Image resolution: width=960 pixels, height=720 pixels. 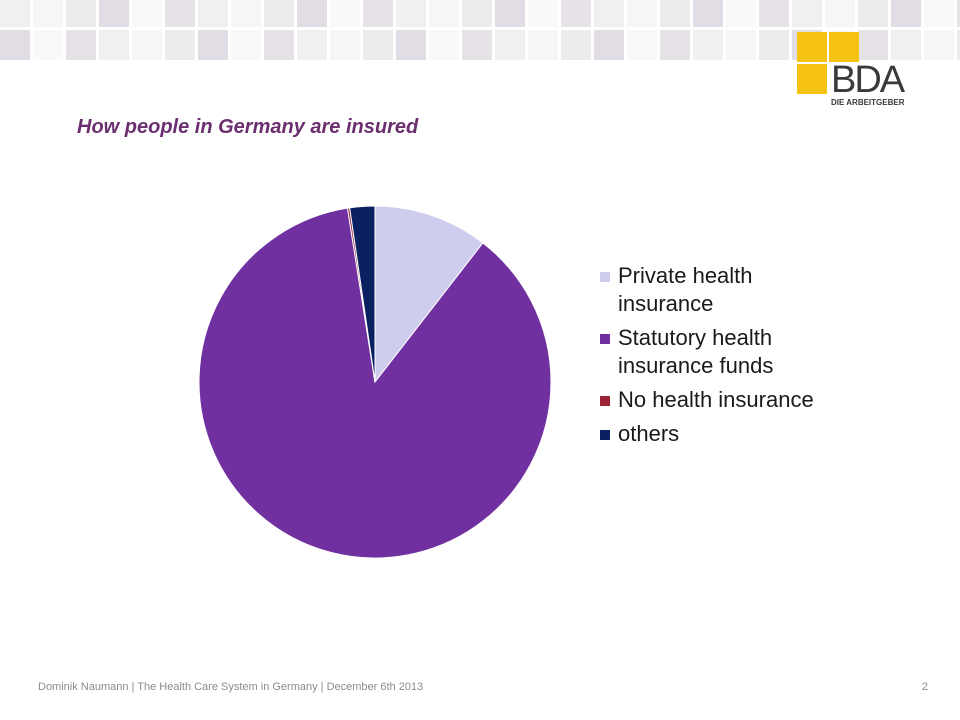 I want to click on legend-label: No health insurance, so click(x=716, y=399).